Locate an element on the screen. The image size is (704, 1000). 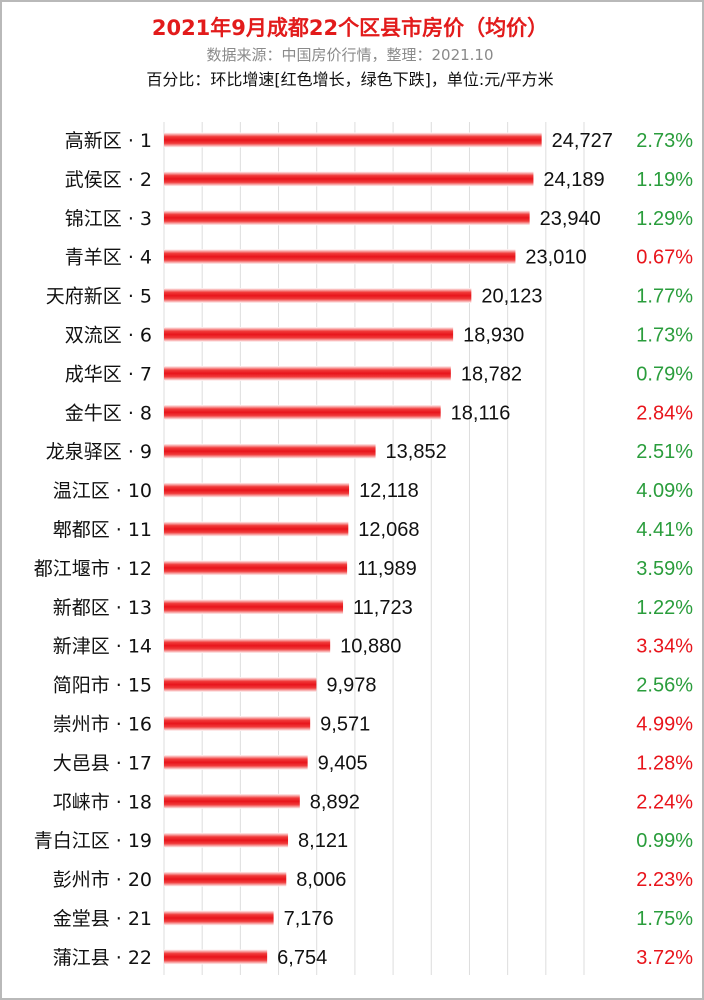
value-label: 6,754 is located at coordinates (302, 958).